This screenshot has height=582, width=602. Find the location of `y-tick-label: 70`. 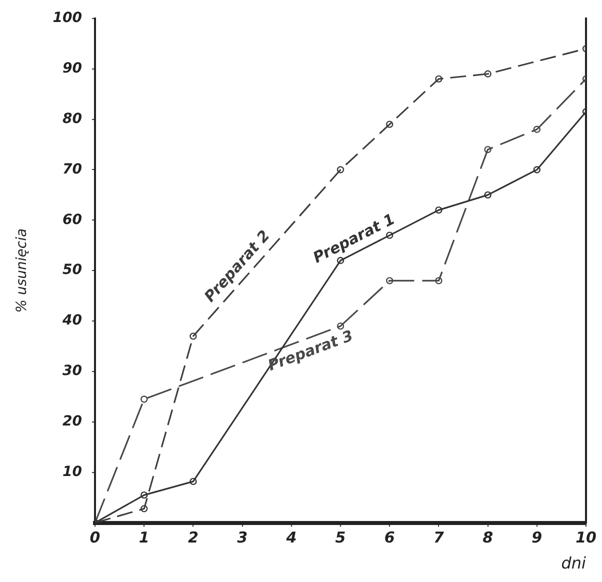

y-tick-label: 70 is located at coordinates (72, 169).